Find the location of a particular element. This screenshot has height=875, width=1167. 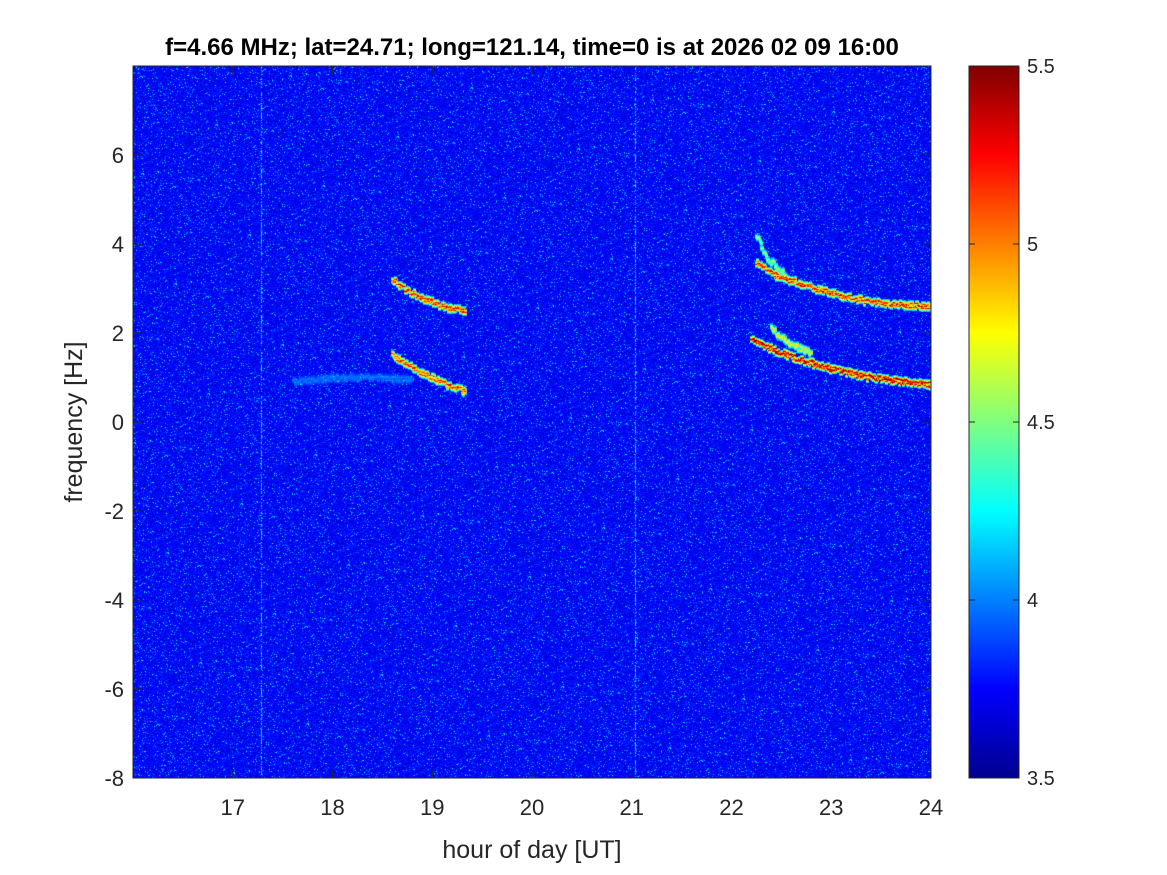

colorbar-tick-label: 4.5 is located at coordinates (1041, 423).